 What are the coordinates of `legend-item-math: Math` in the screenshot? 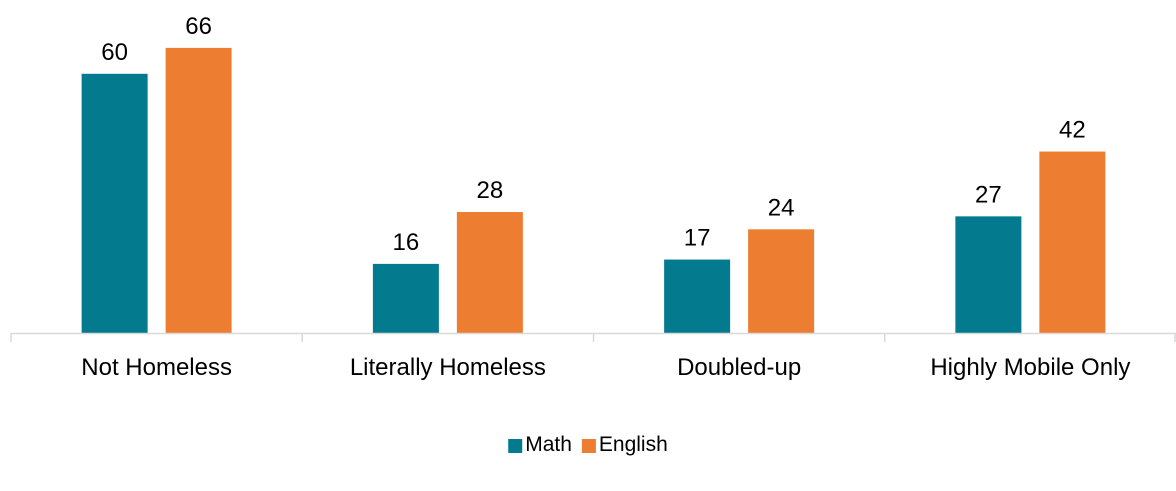 It's located at (540, 444).